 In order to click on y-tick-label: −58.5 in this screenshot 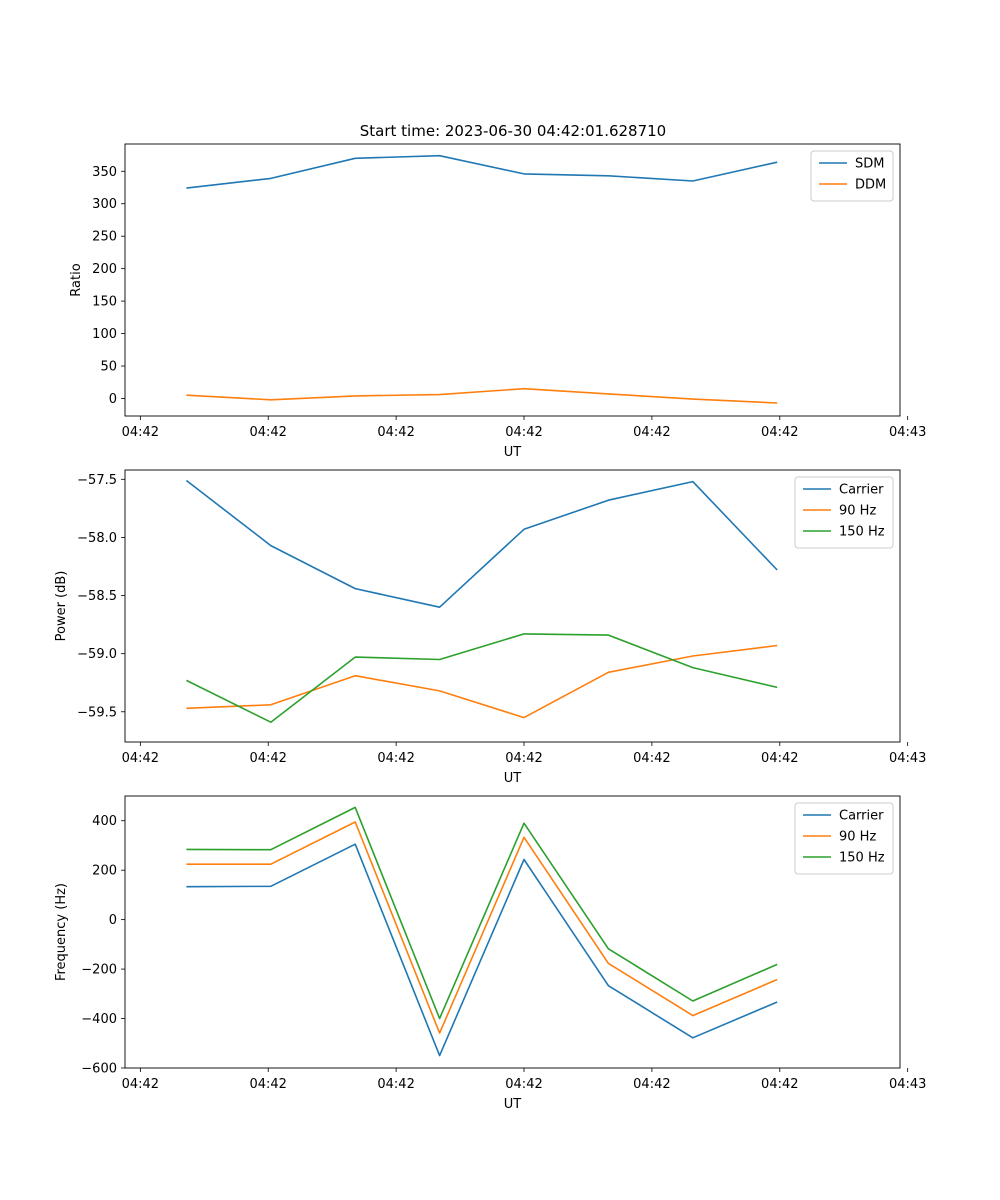, I will do `click(97, 596)`.